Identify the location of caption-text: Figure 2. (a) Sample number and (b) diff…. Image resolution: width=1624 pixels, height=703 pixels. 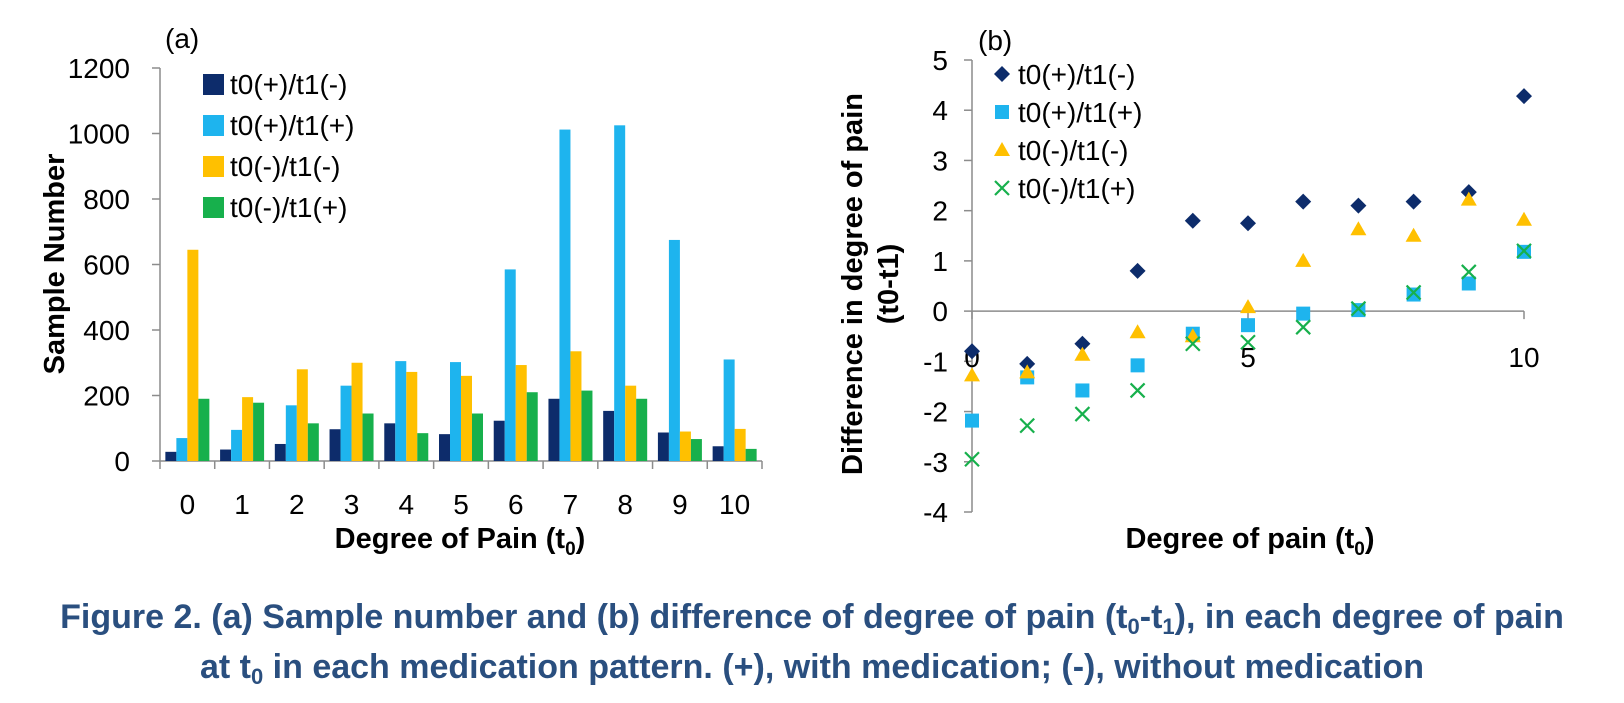
(594, 617).